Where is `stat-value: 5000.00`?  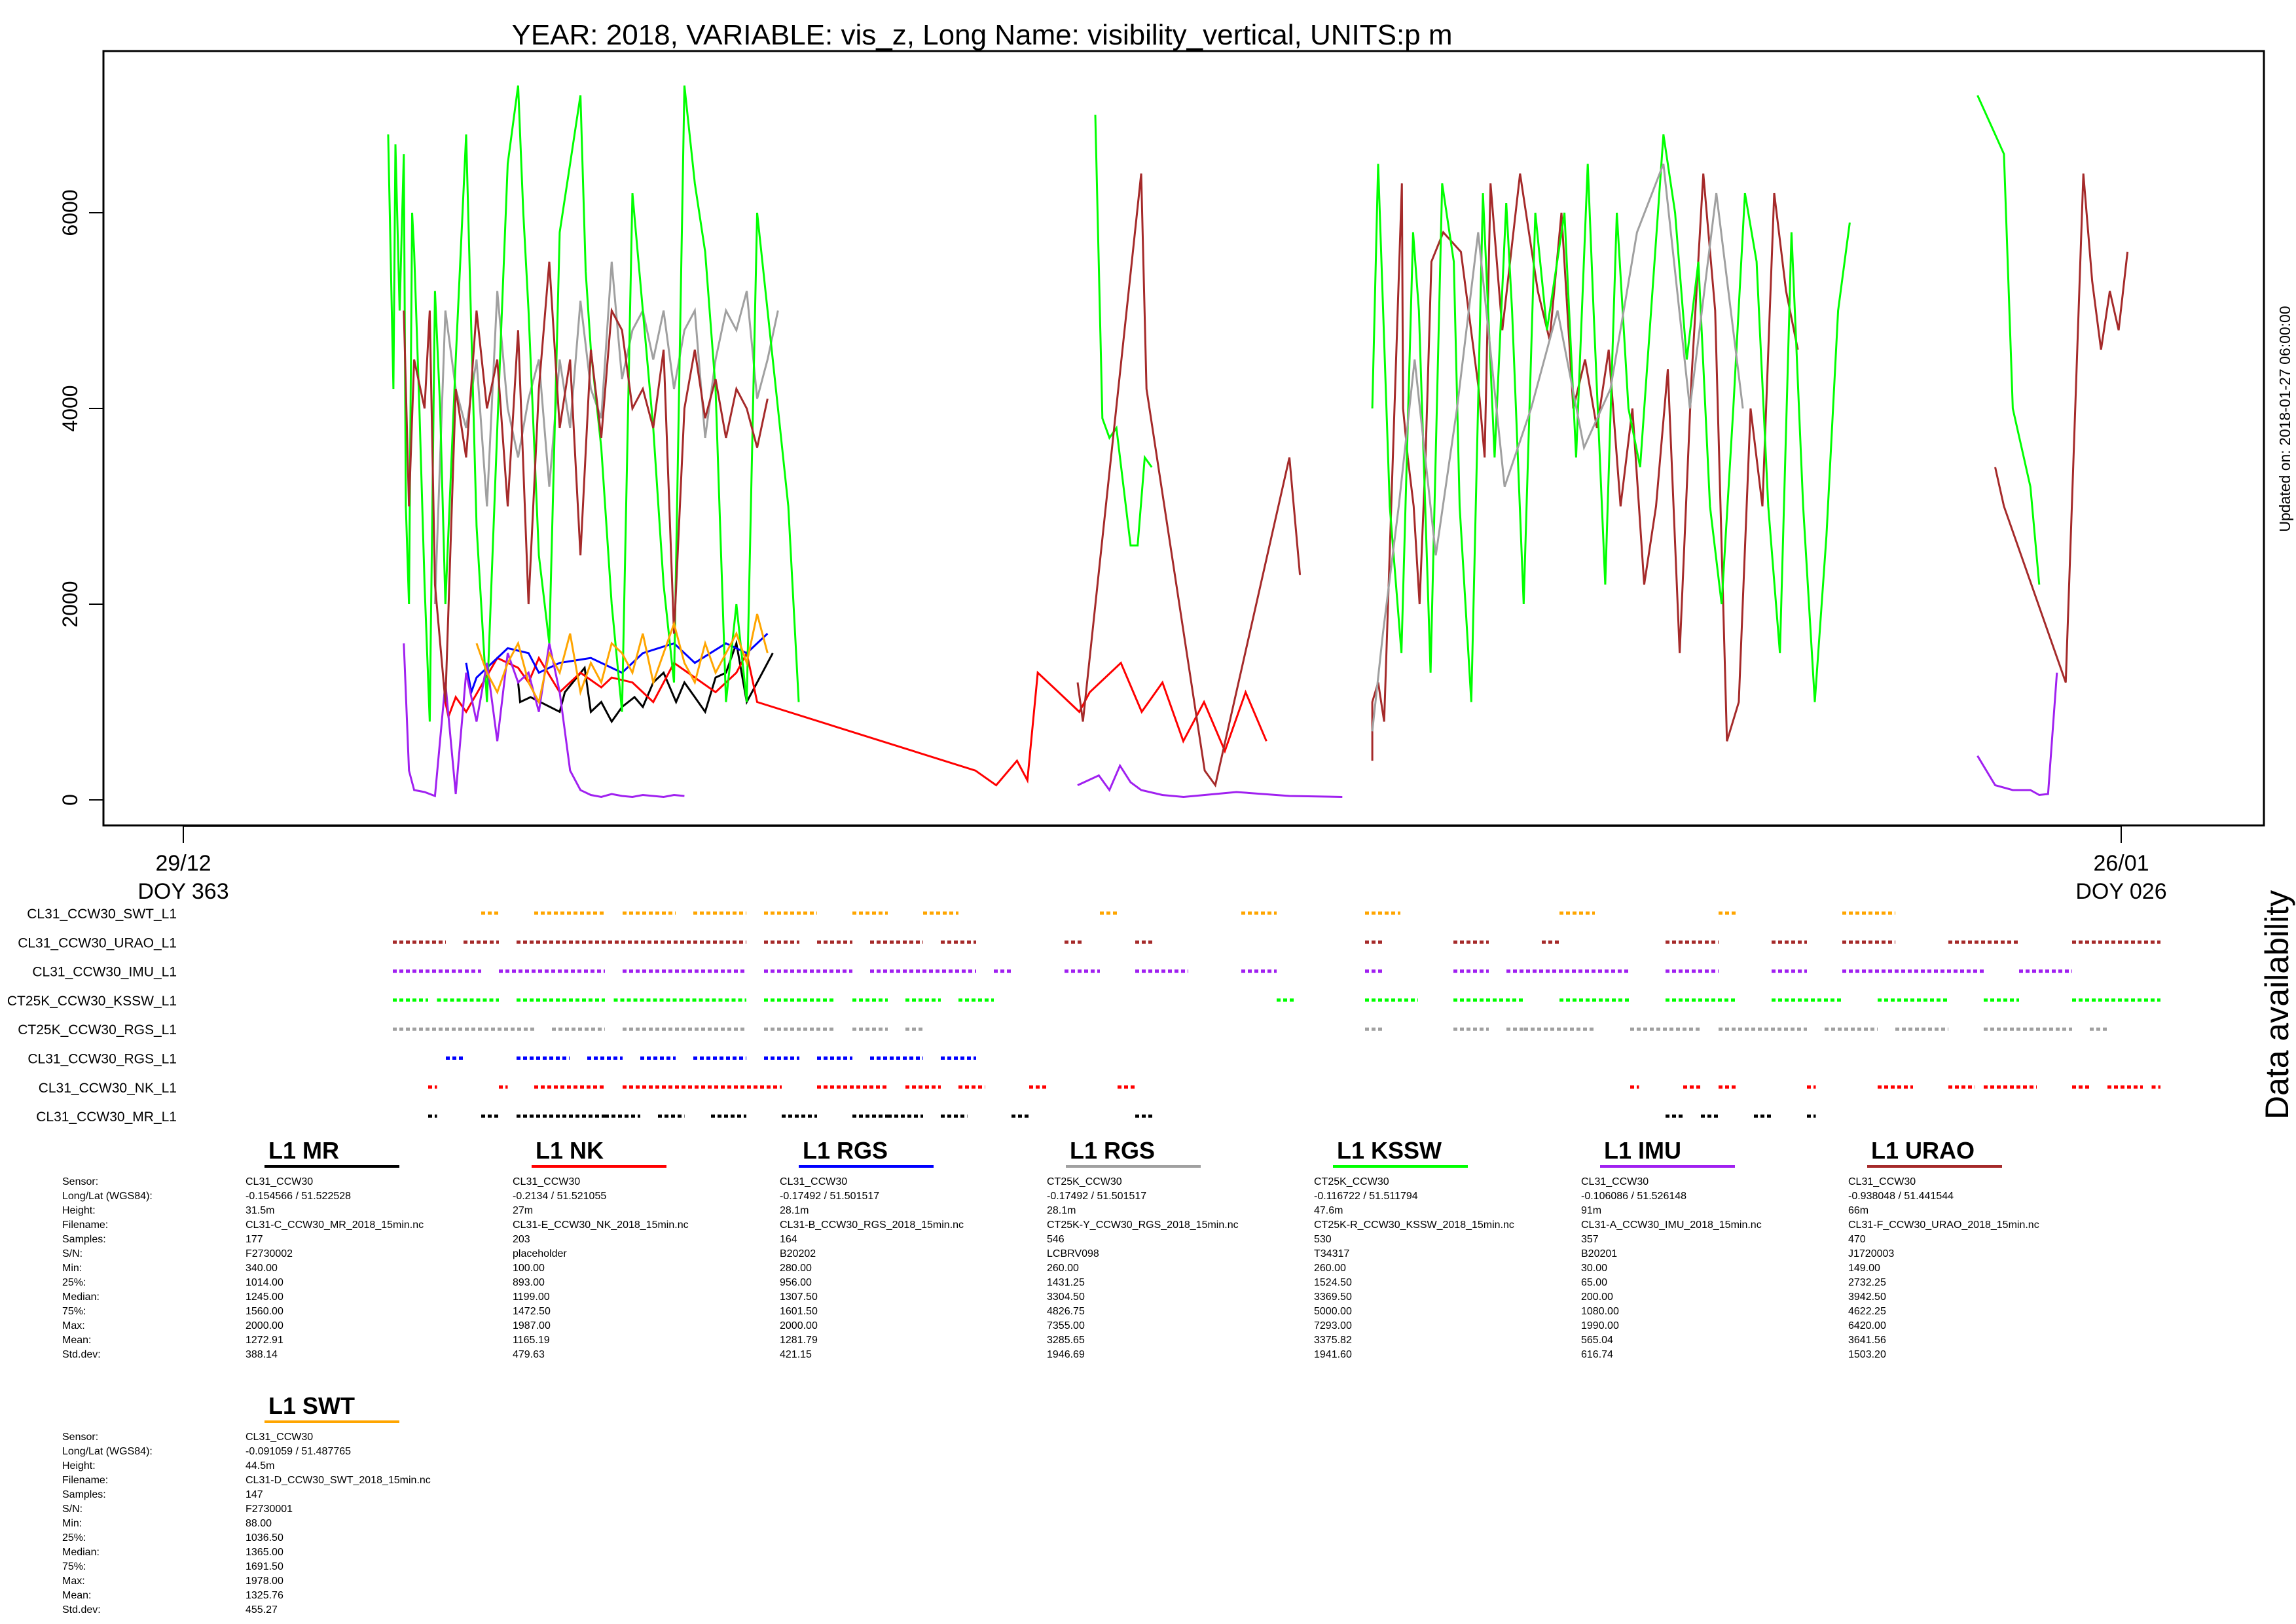
stat-value: 5000.00 is located at coordinates (1333, 1311).